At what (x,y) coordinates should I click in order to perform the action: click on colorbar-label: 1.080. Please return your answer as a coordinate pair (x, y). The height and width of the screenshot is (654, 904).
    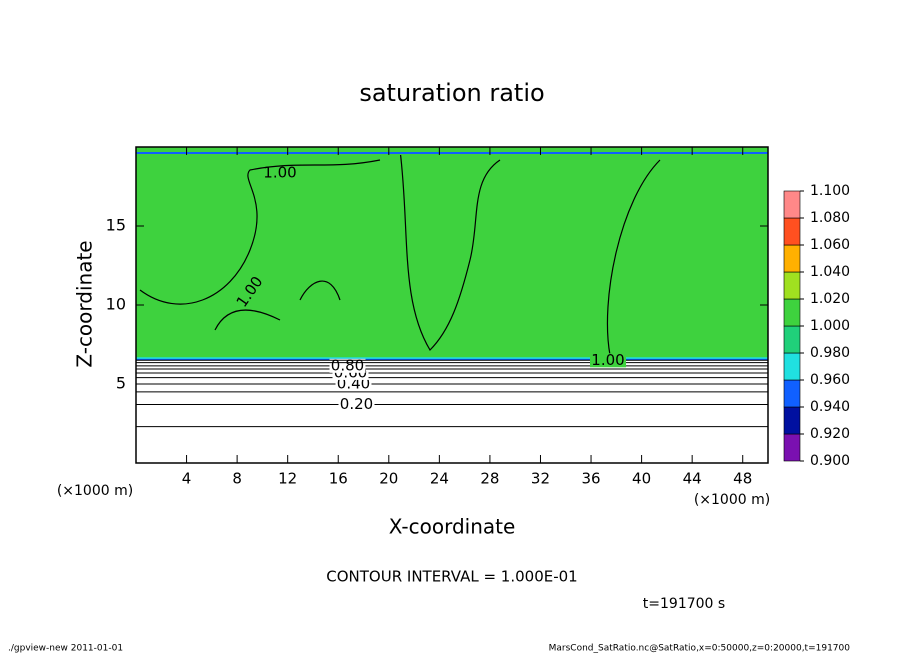
    Looking at the image, I should click on (830, 218).